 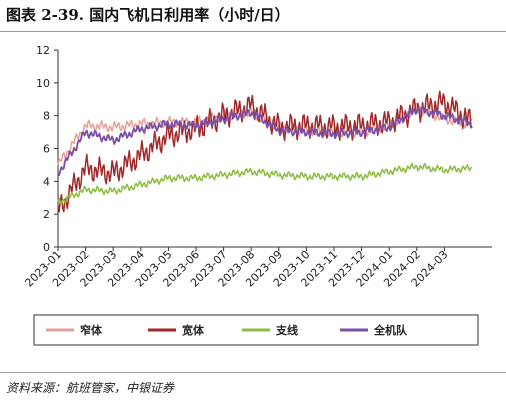 I want to click on legend-label: 支线, so click(x=286, y=330).